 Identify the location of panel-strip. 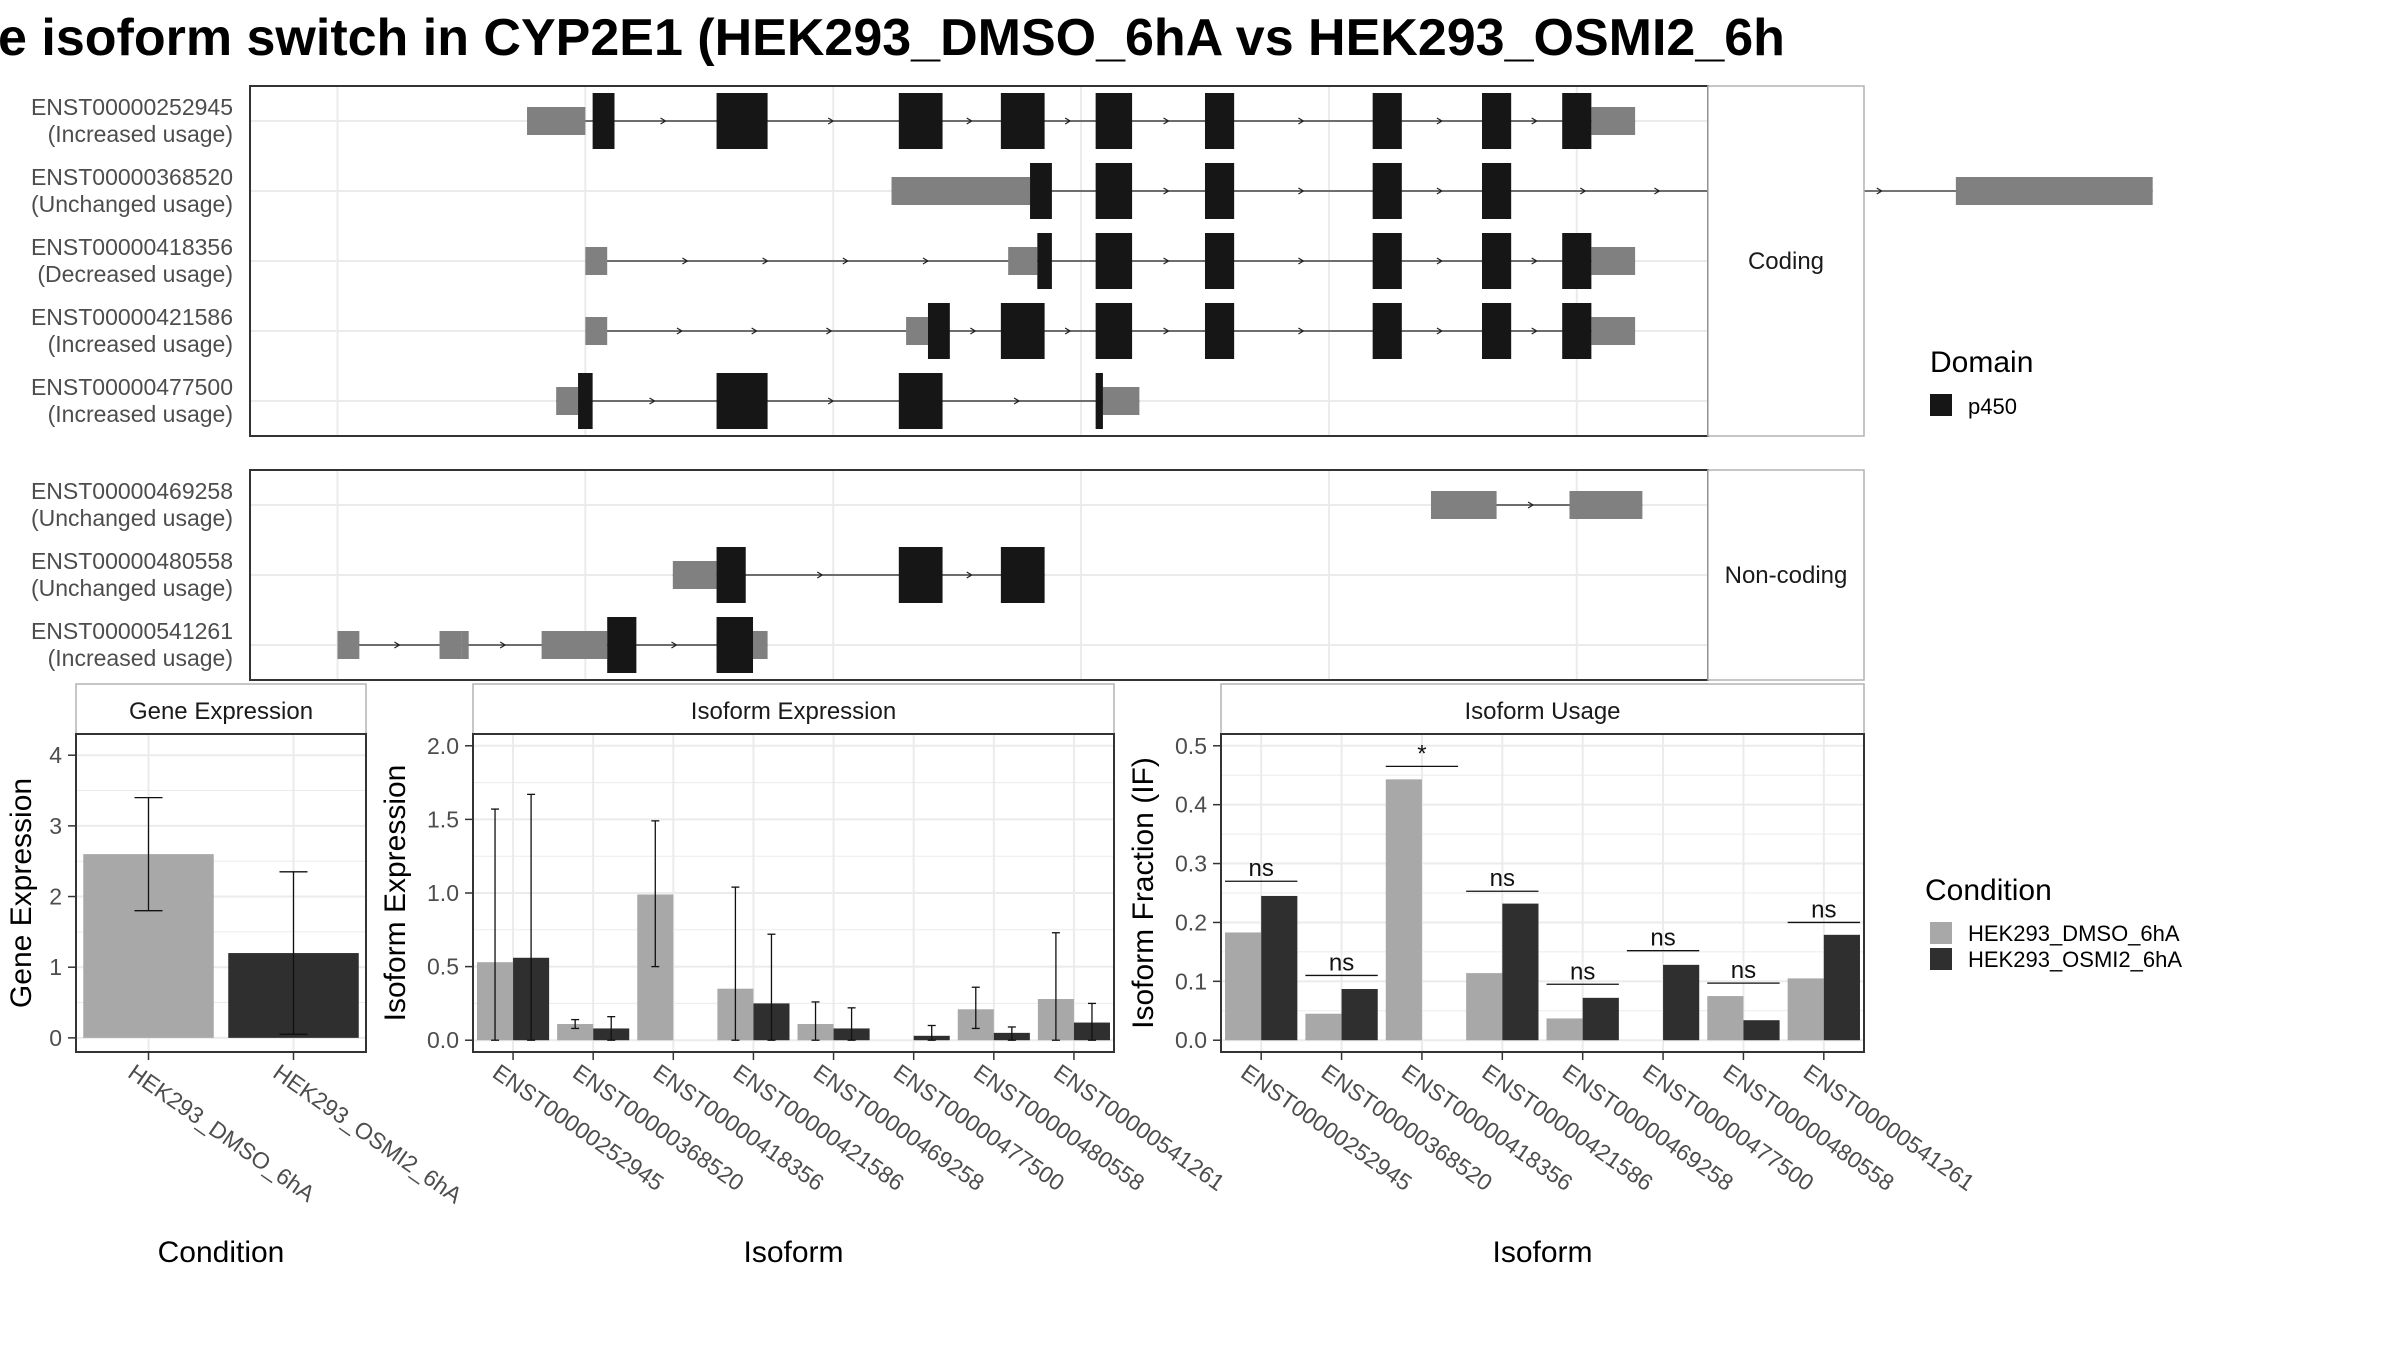
(1542, 709).